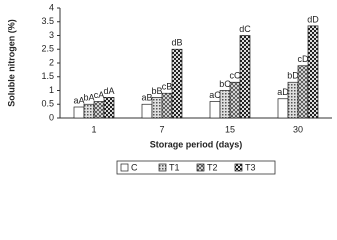  Describe the element at coordinates (99, 95) in the screenshot. I see `bar-label: cA` at that location.